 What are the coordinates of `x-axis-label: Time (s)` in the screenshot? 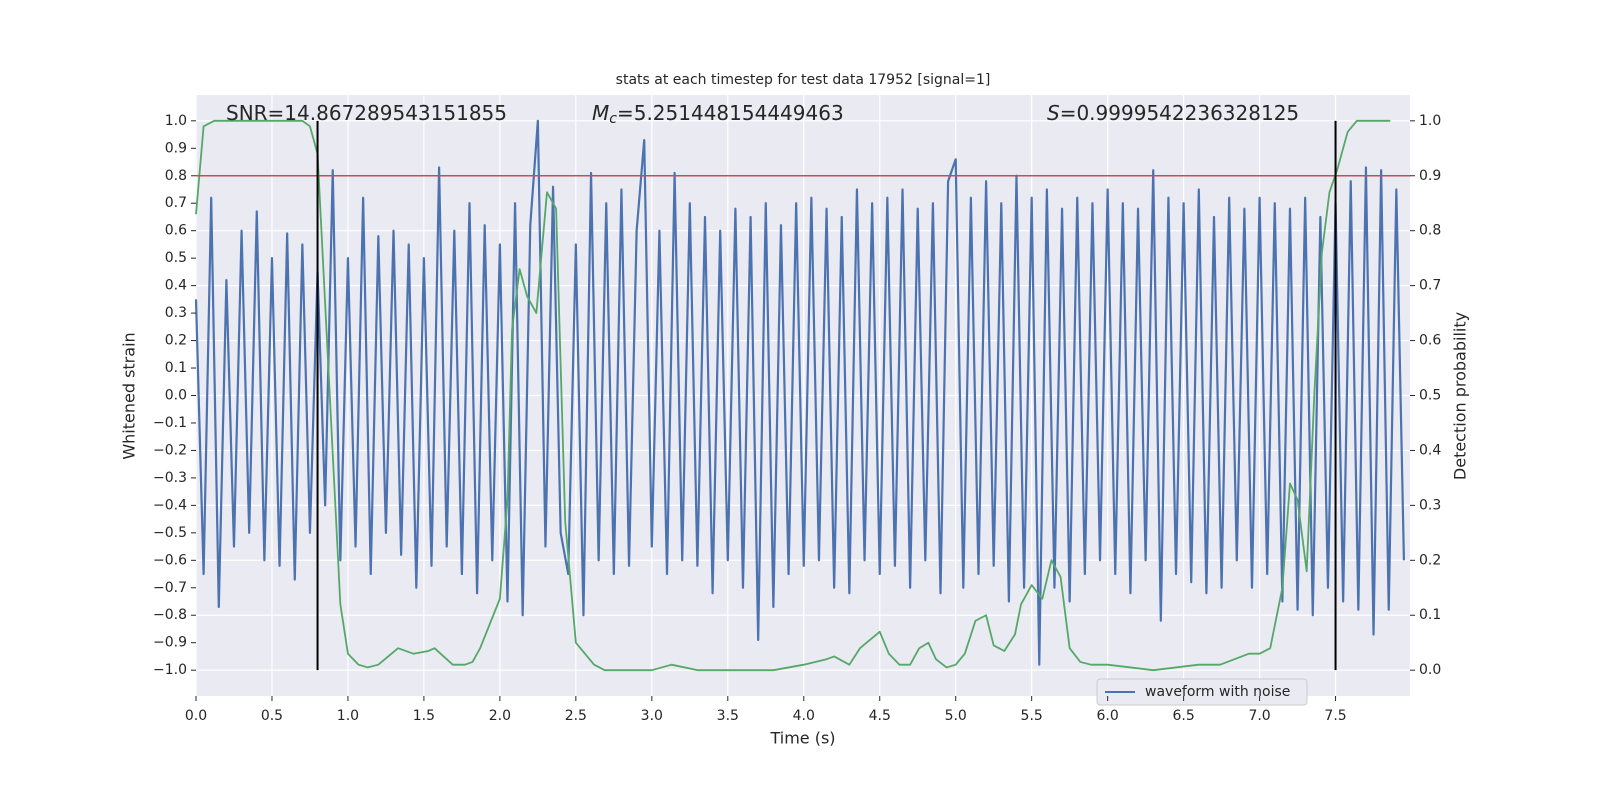 It's located at (802, 738).